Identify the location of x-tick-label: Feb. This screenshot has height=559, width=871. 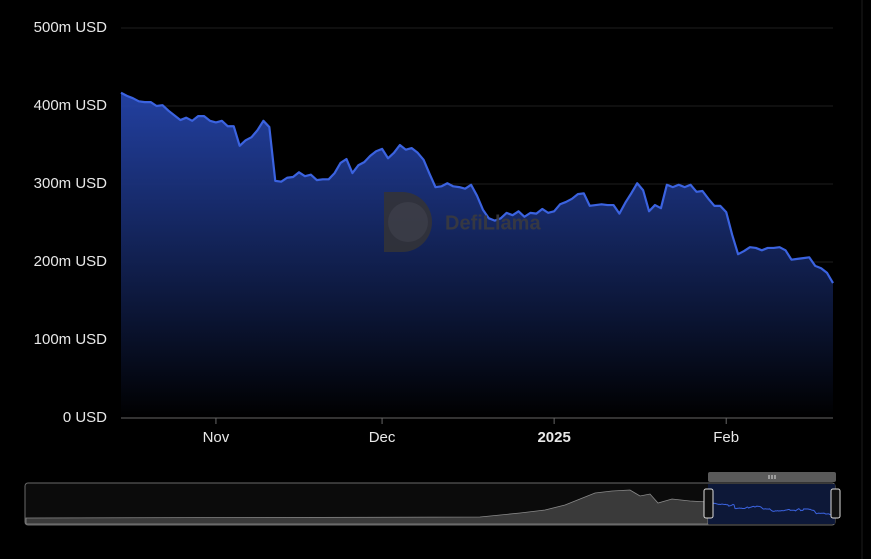
(726, 437).